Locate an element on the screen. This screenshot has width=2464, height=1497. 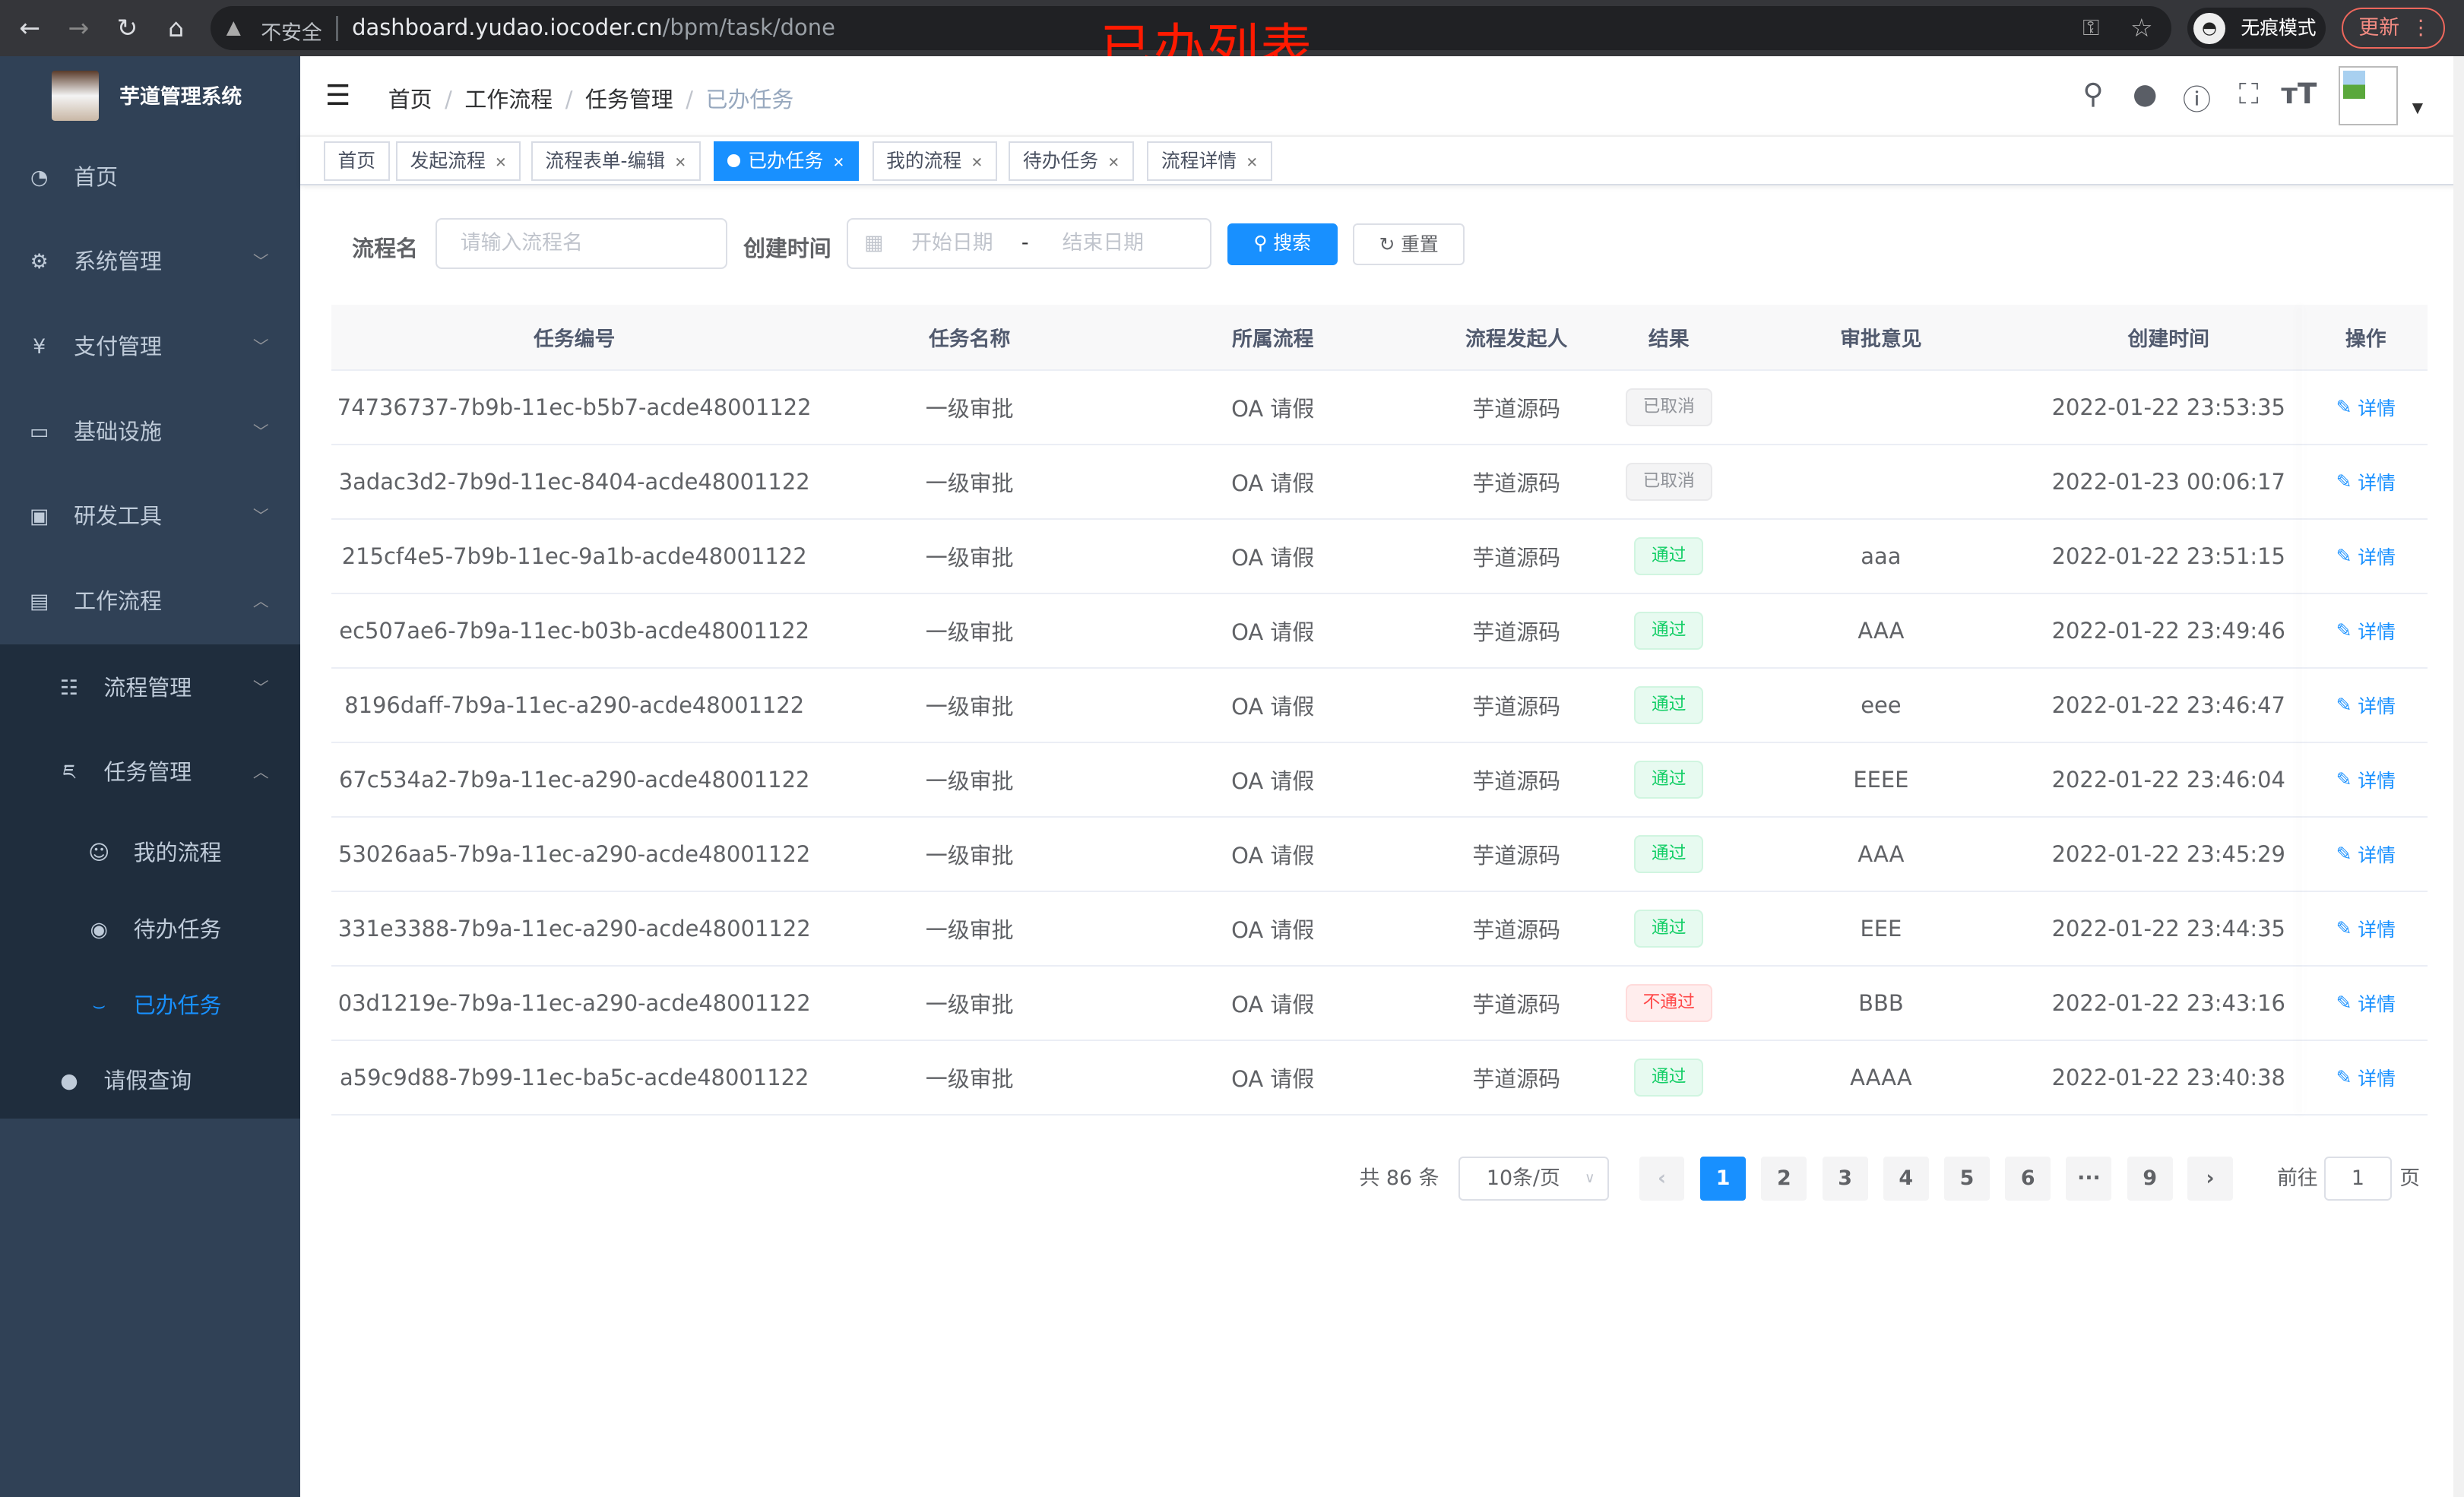
tag-2: 流程表单-编辑 ✕ is located at coordinates (615, 161).